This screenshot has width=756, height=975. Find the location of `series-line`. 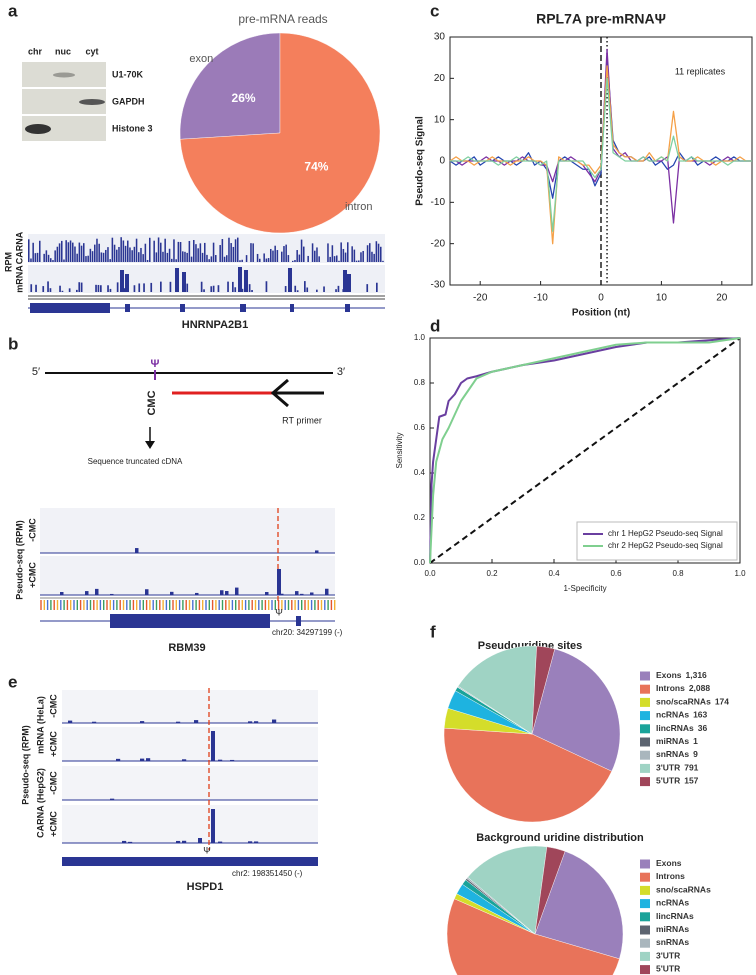

series-line is located at coordinates (600, 128).